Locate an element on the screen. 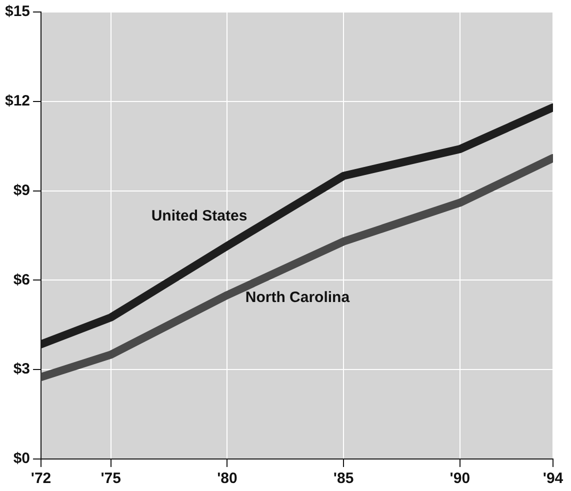 This screenshot has height=491, width=571. x-tick-label: '72 is located at coordinates (41, 479).